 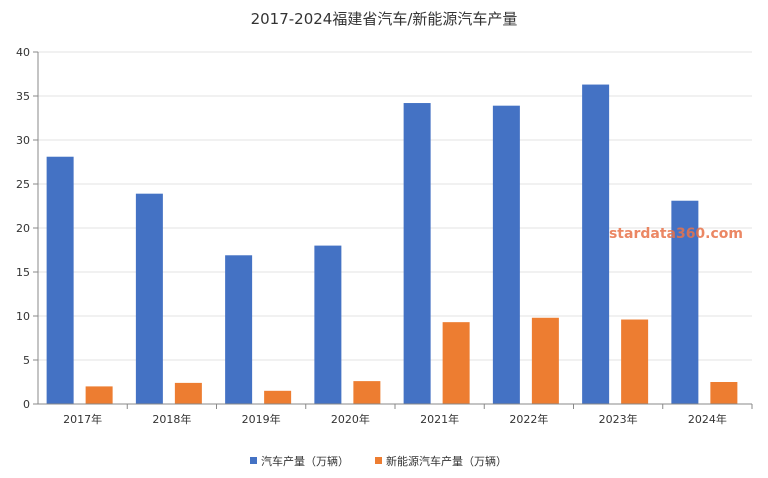 I want to click on x-axis-ticks: 2017年 2018年 2019年 2020年 2021年 2022年 2023年 2024年, so click(x=408, y=415).